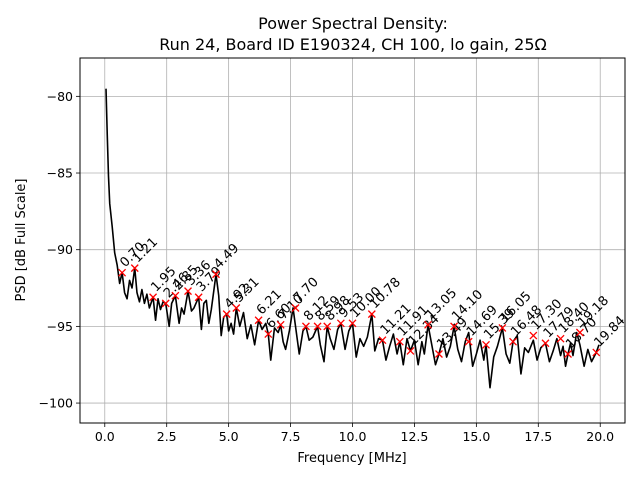 The image size is (640, 480). What do you see at coordinates (21, 239) in the screenshot?
I see `y-axis-label: PSD [dB Full Scale]` at bounding box center [21, 239].